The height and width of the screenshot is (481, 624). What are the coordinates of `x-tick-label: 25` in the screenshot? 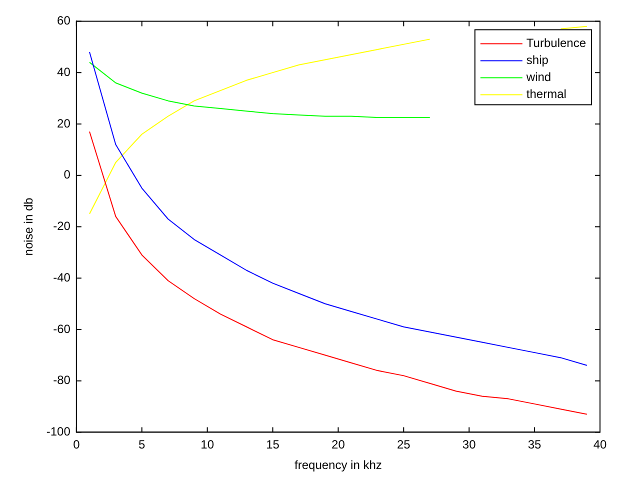 It's located at (403, 445).